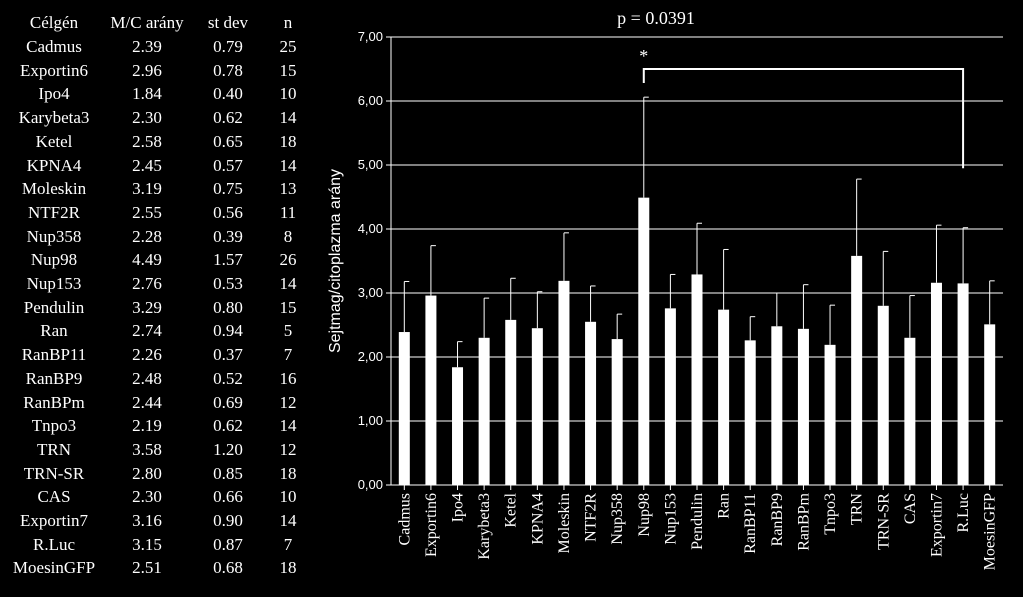 The width and height of the screenshot is (1023, 597). Describe the element at coordinates (644, 515) in the screenshot. I see `x-tick-label: Nup98` at that location.